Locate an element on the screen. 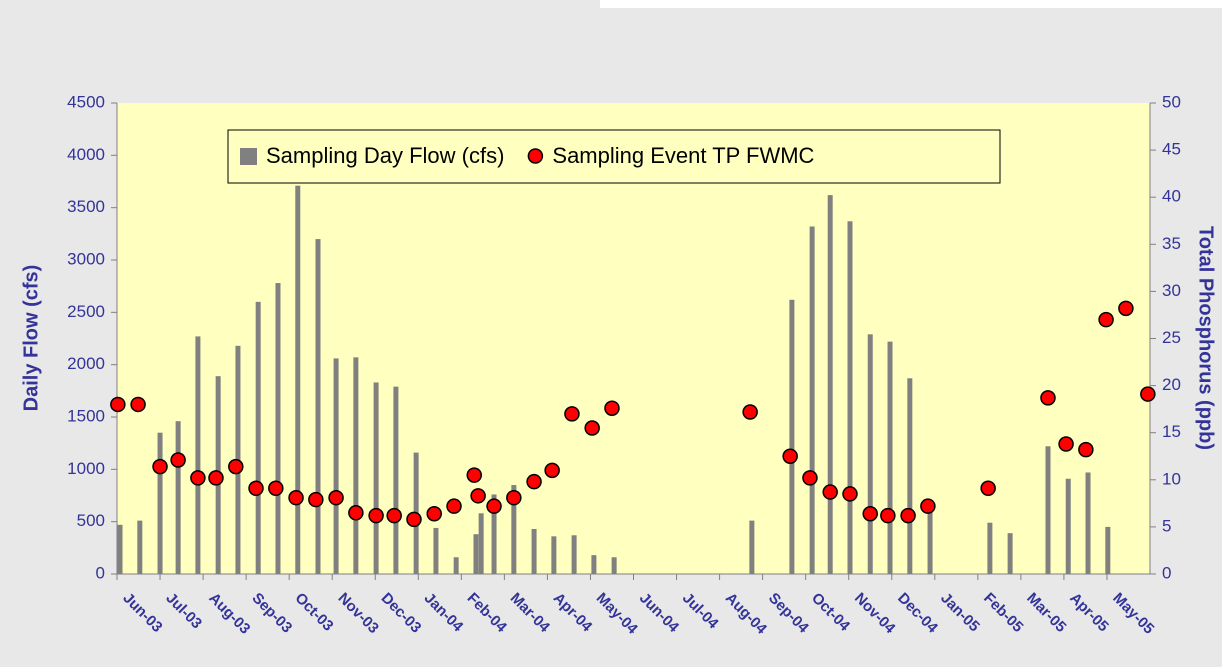 The width and height of the screenshot is (1222, 667). y-tick-label: 1500 is located at coordinates (86, 415).